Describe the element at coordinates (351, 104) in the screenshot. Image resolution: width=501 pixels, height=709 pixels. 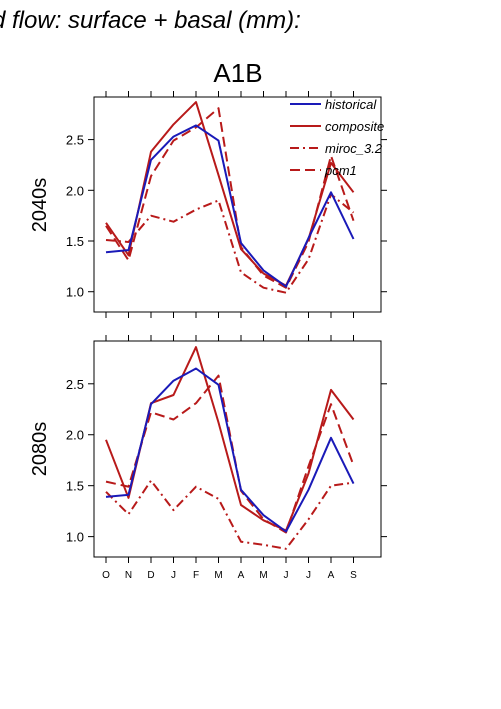
I see `legend-label-historical: historical` at that location.